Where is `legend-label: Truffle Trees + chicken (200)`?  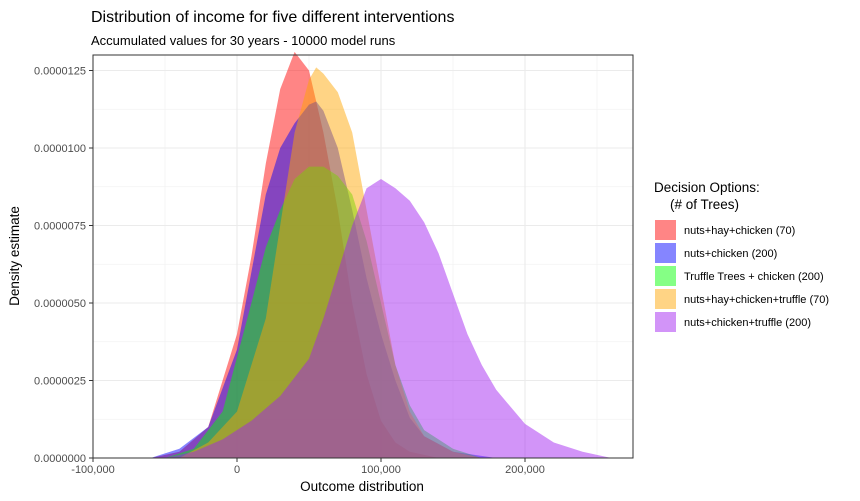 legend-label: Truffle Trees + chicken (200) is located at coordinates (754, 277).